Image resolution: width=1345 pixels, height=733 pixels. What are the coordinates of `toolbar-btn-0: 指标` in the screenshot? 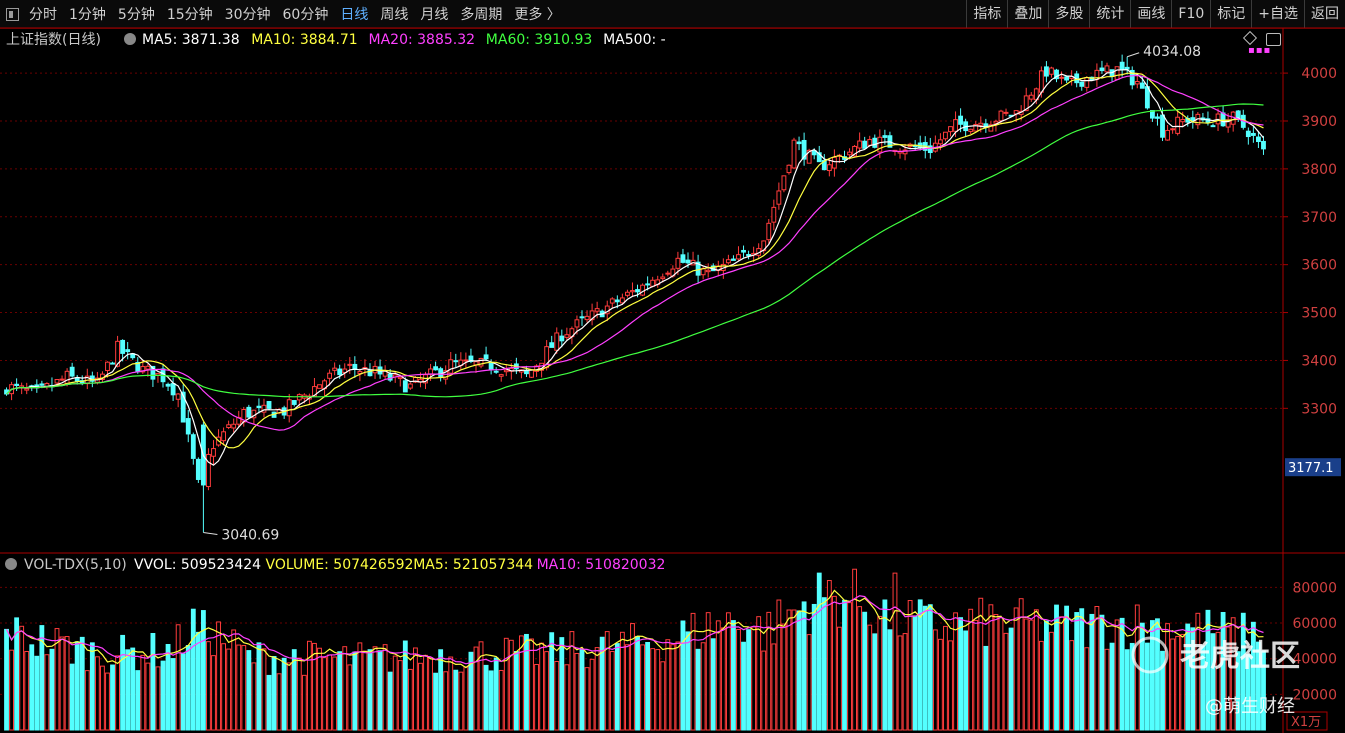 It's located at (986, 14).